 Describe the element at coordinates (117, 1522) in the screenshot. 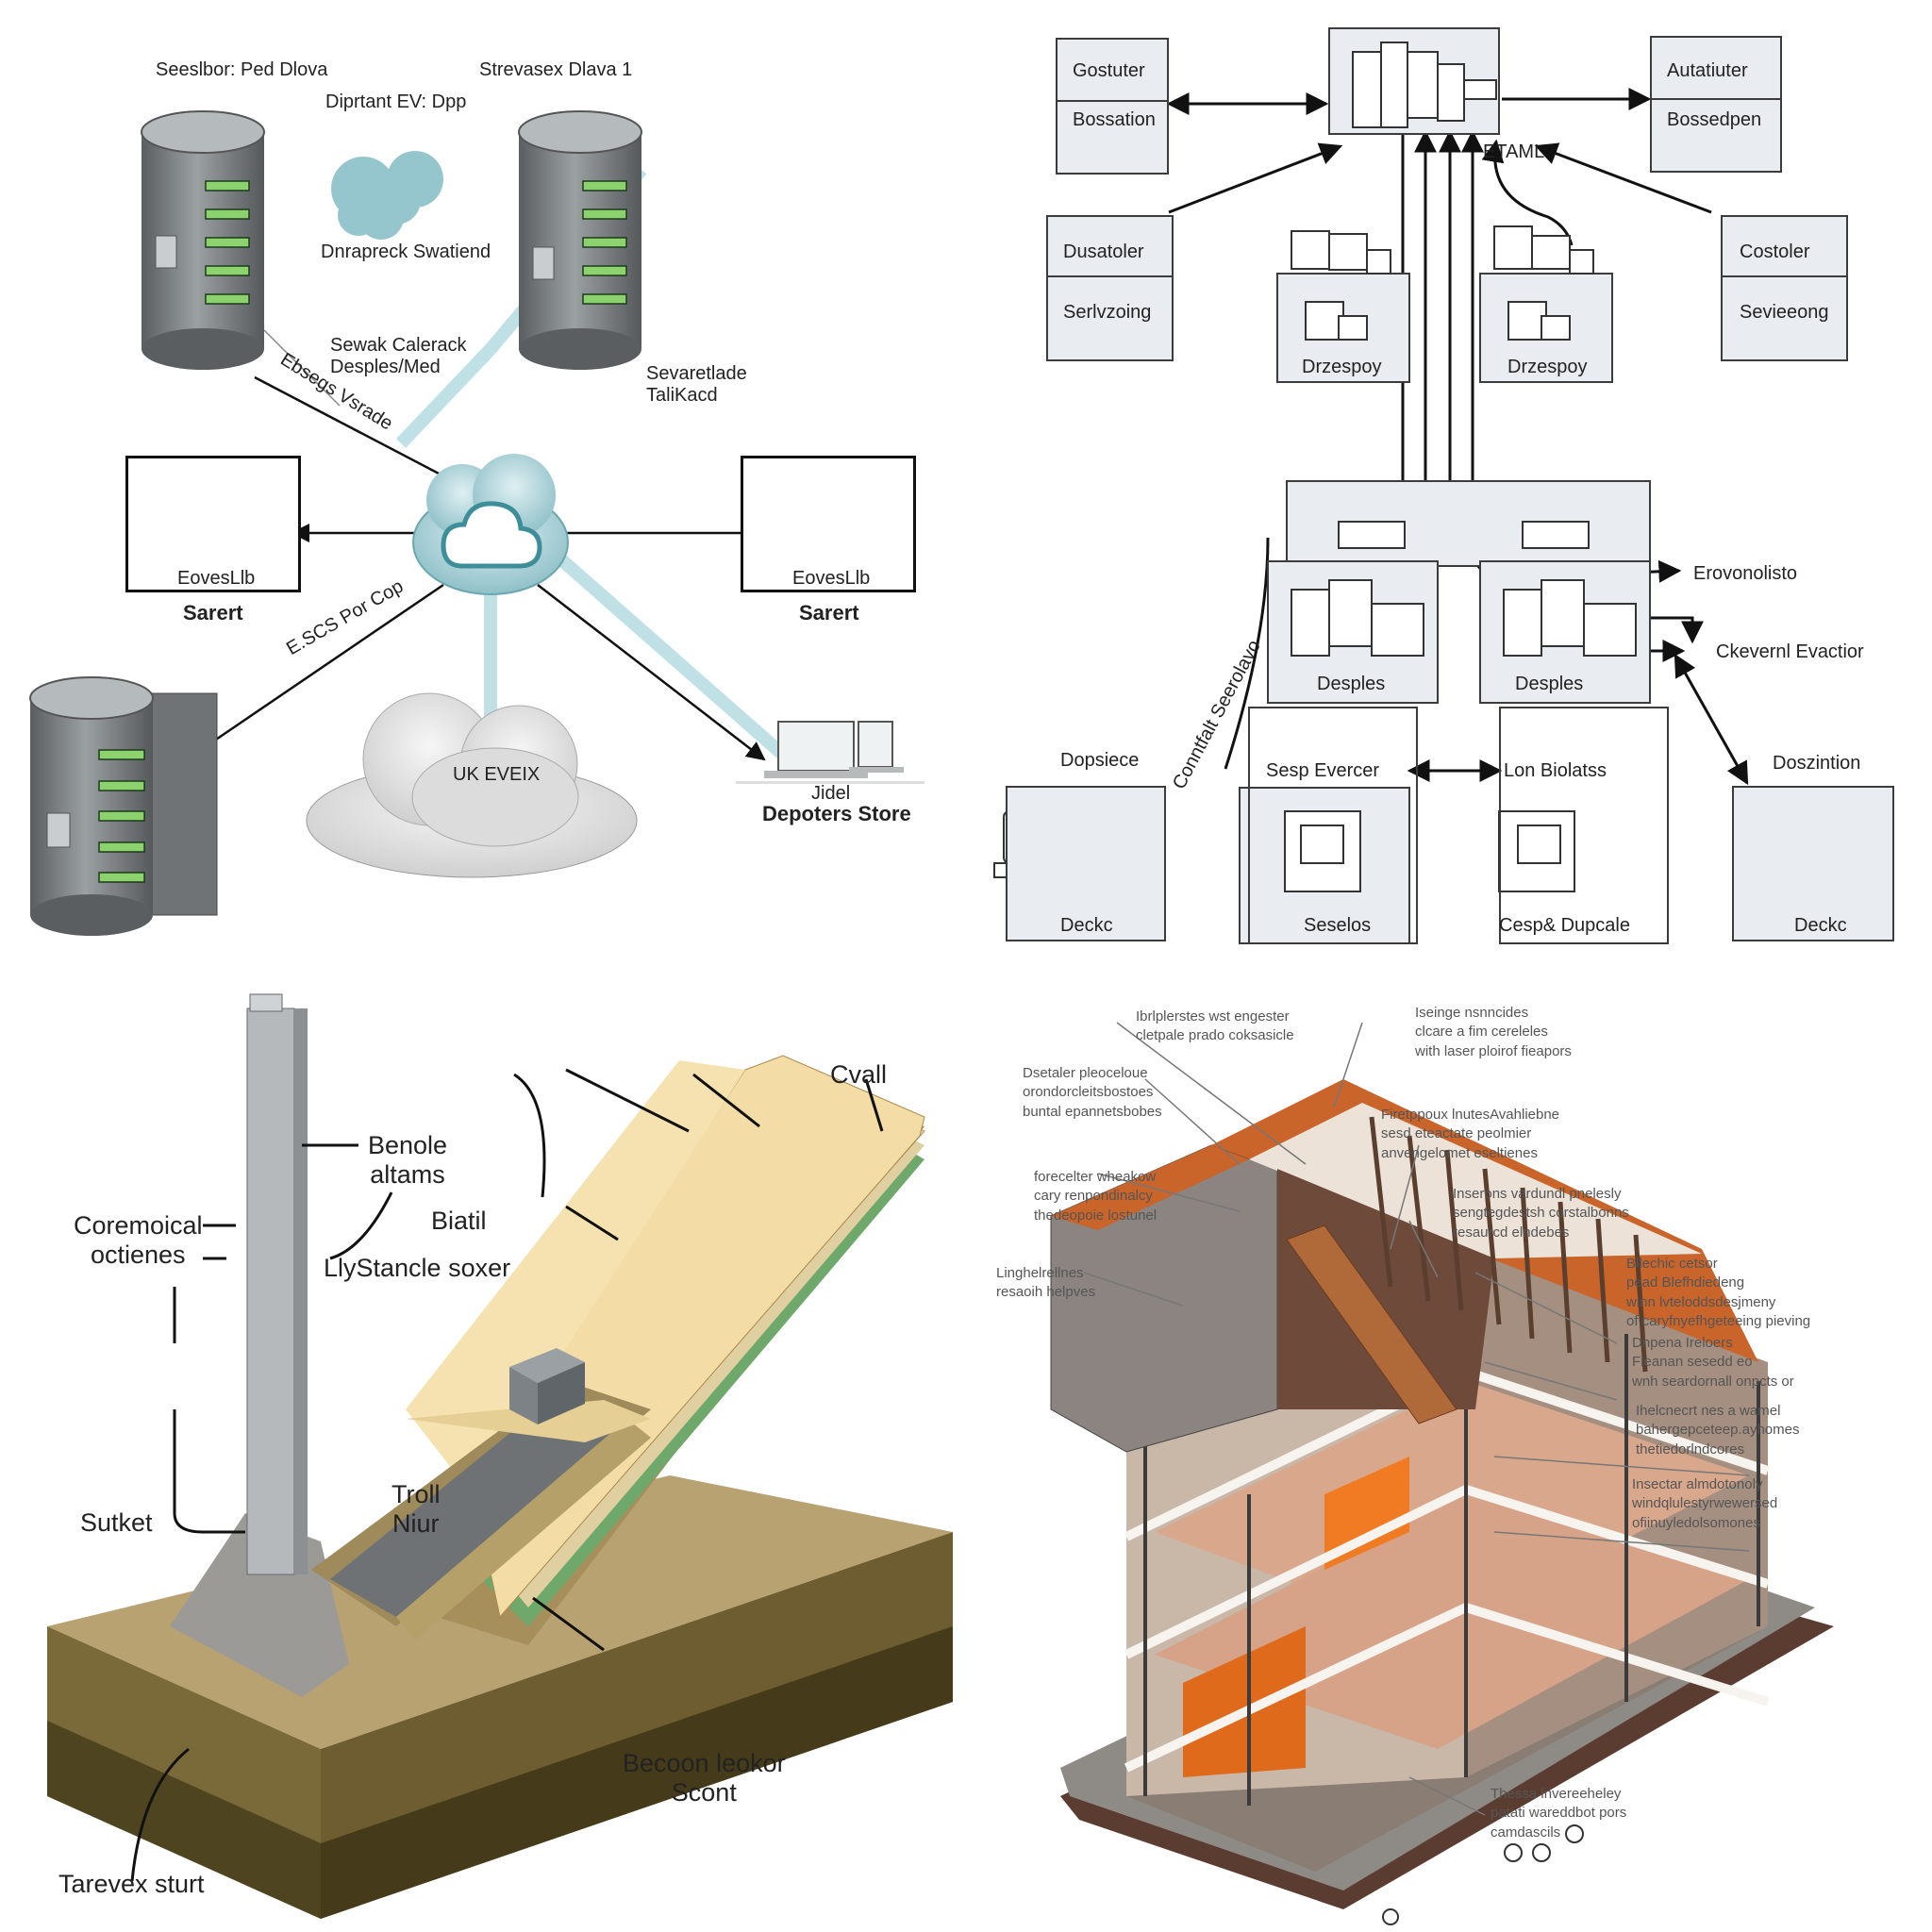

I see `layer-label: Sutket` at that location.